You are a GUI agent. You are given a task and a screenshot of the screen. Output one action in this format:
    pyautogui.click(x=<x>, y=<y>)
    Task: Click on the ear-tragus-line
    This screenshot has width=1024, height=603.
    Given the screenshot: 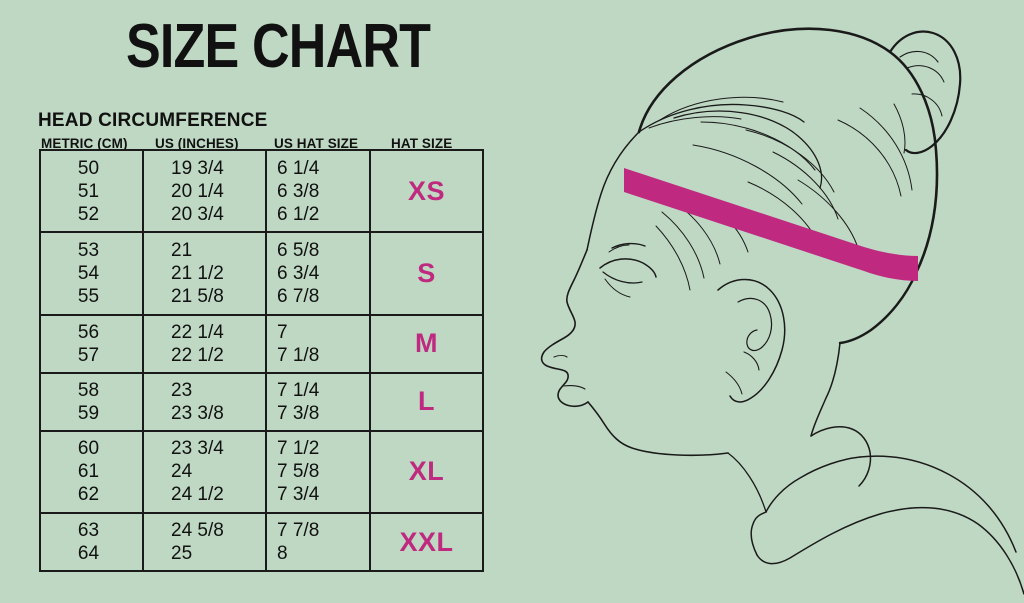 What is the action you would take?
    pyautogui.click(x=734, y=383)
    